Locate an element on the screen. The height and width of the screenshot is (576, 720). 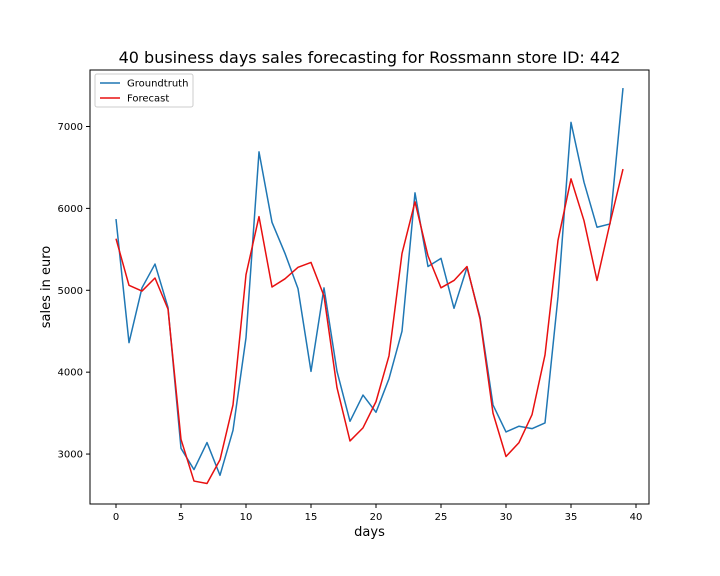
x-tick-label: 25 is located at coordinates (441, 517).